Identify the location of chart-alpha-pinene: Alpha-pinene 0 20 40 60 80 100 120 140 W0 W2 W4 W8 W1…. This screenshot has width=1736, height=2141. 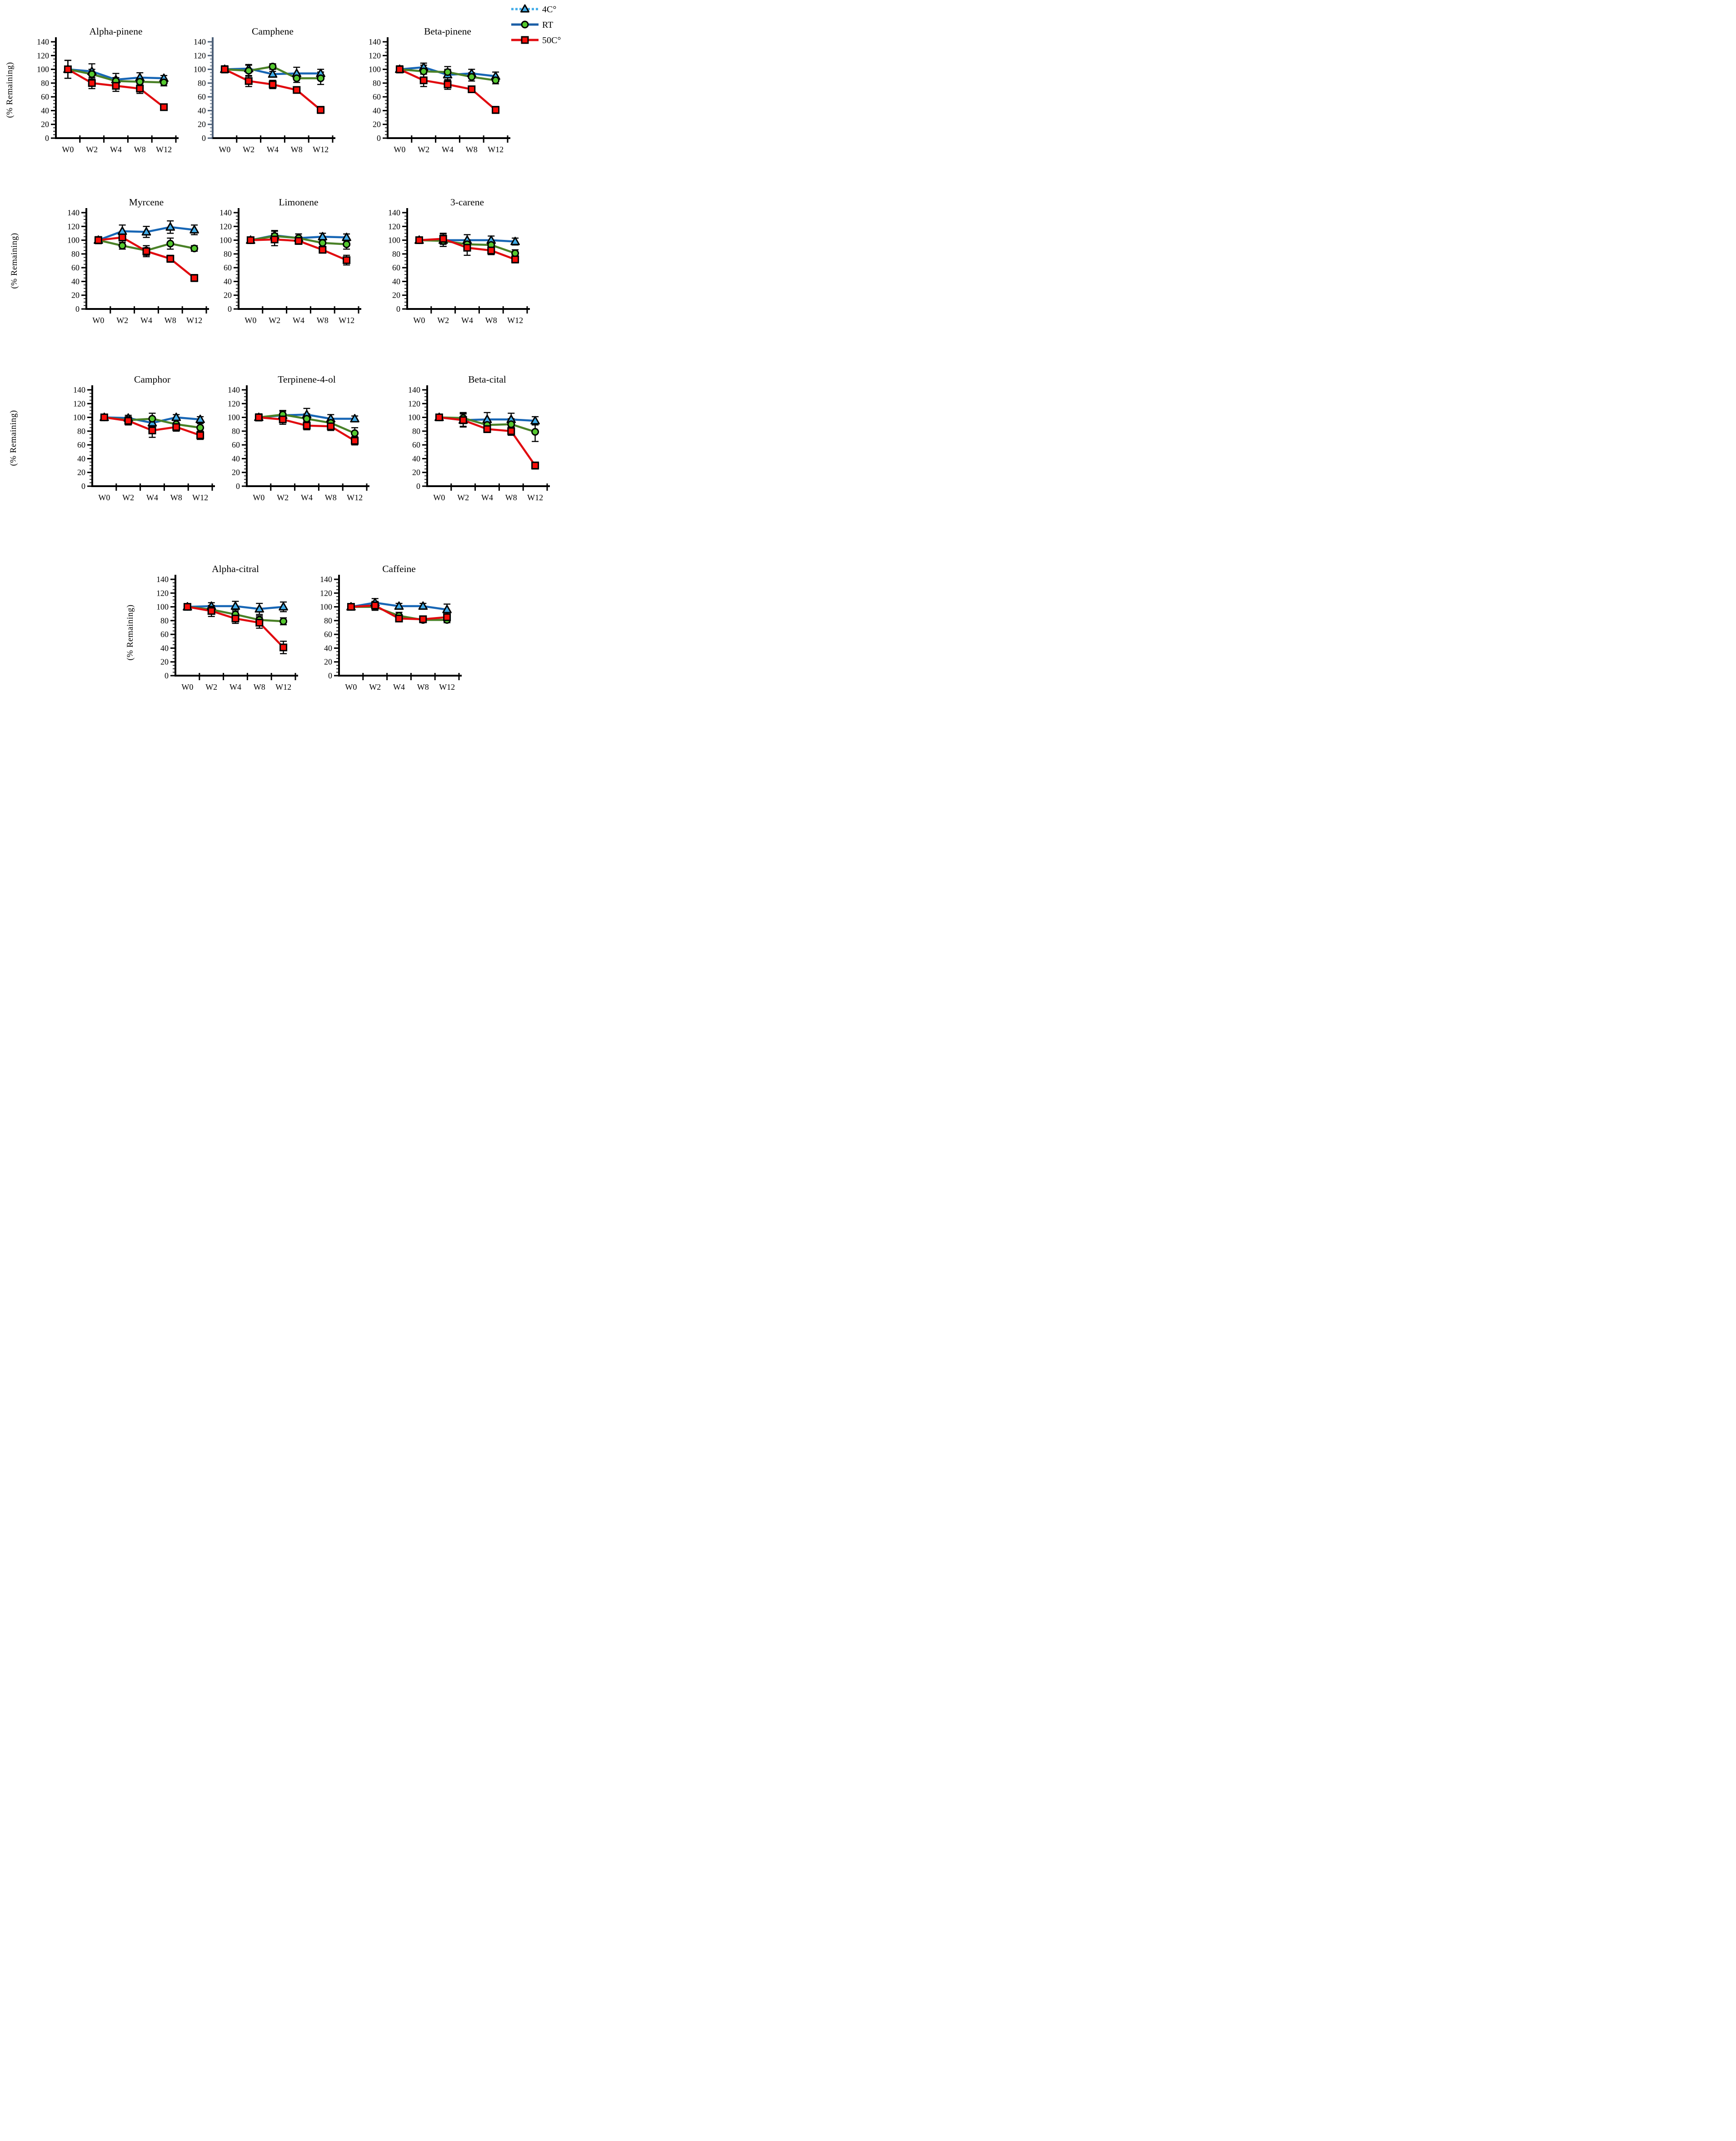
(108, 90).